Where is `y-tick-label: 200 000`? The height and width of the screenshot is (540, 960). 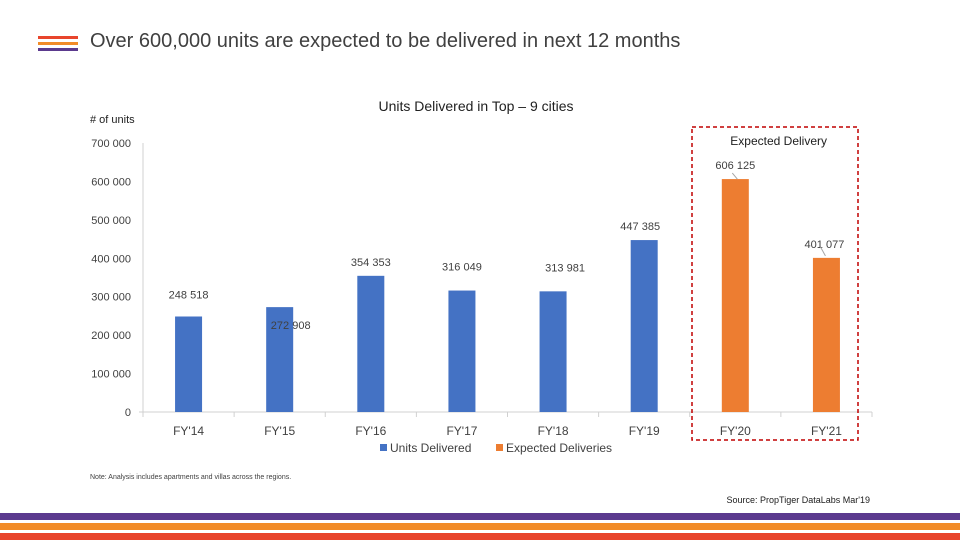 y-tick-label: 200 000 is located at coordinates (111, 336).